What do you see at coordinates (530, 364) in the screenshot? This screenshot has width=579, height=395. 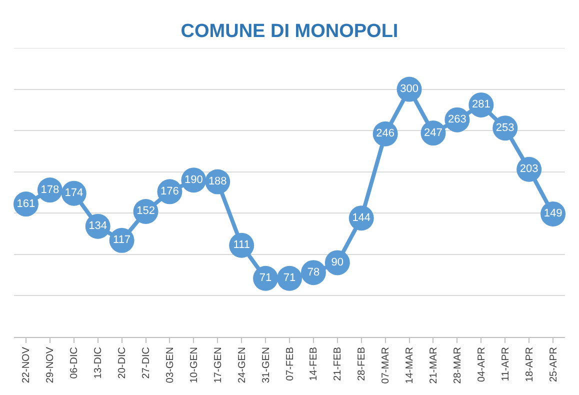 I see `x-tick-label: 18-APR` at bounding box center [530, 364].